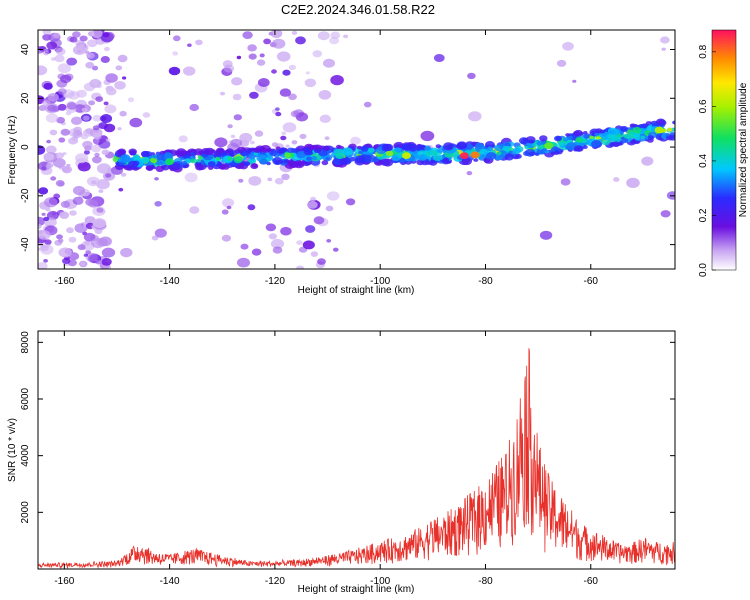  What do you see at coordinates (591, 281) in the screenshot?
I see `spectrogram-x-tick-label: -60` at bounding box center [591, 281].